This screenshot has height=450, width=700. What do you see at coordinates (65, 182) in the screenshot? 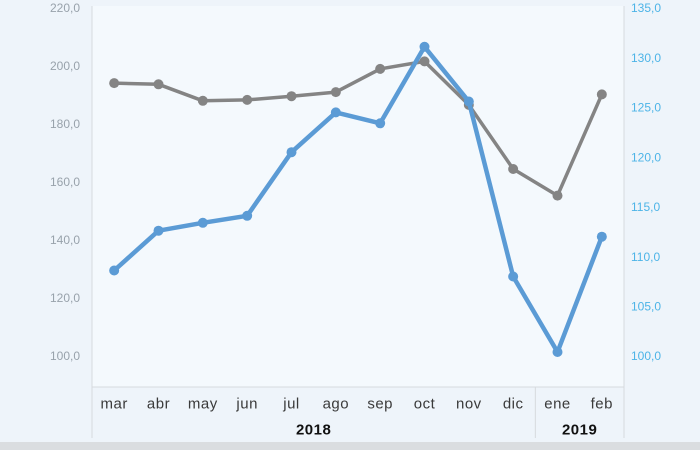
I see `left-axis-tick-label: 160,0` at bounding box center [65, 182].